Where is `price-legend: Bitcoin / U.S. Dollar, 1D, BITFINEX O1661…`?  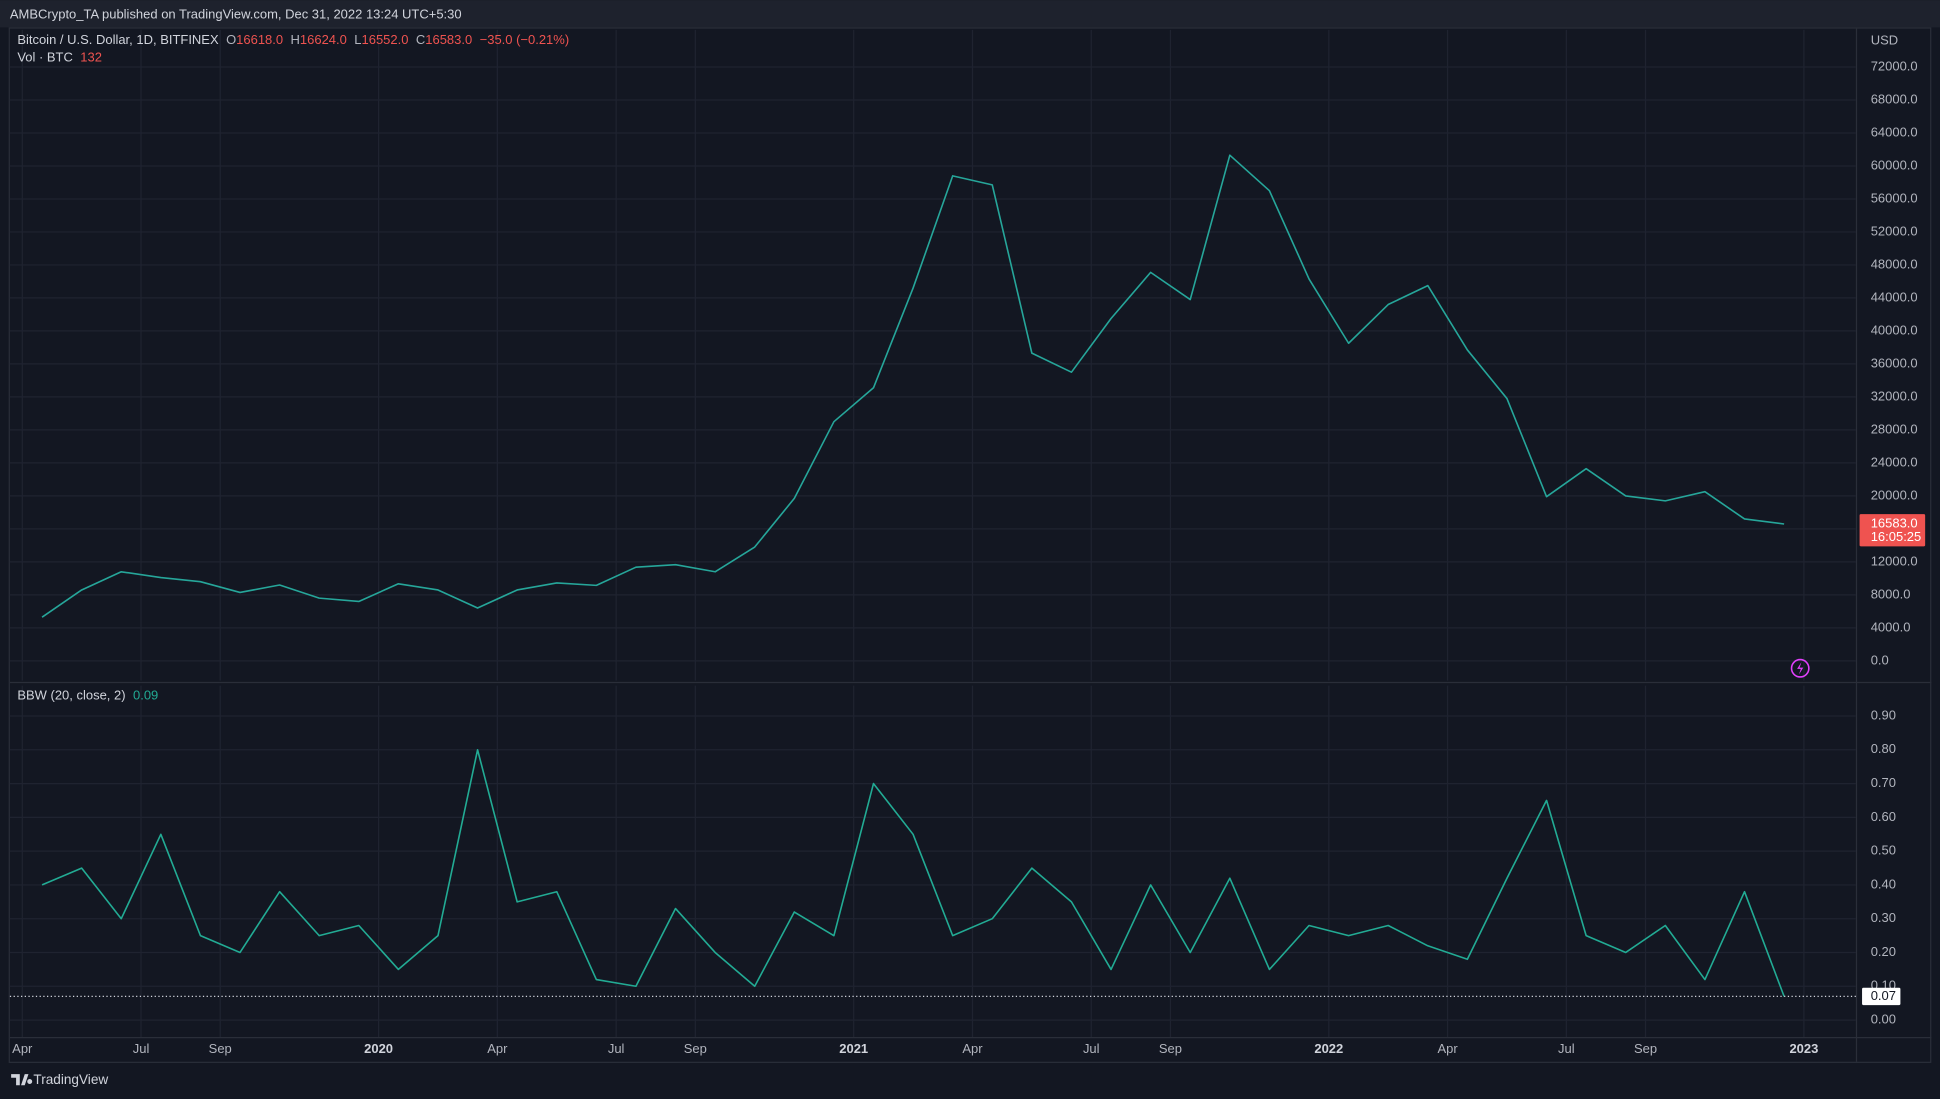
price-legend: Bitcoin / U.S. Dollar, 1D, BITFINEX O1661… is located at coordinates (293, 39).